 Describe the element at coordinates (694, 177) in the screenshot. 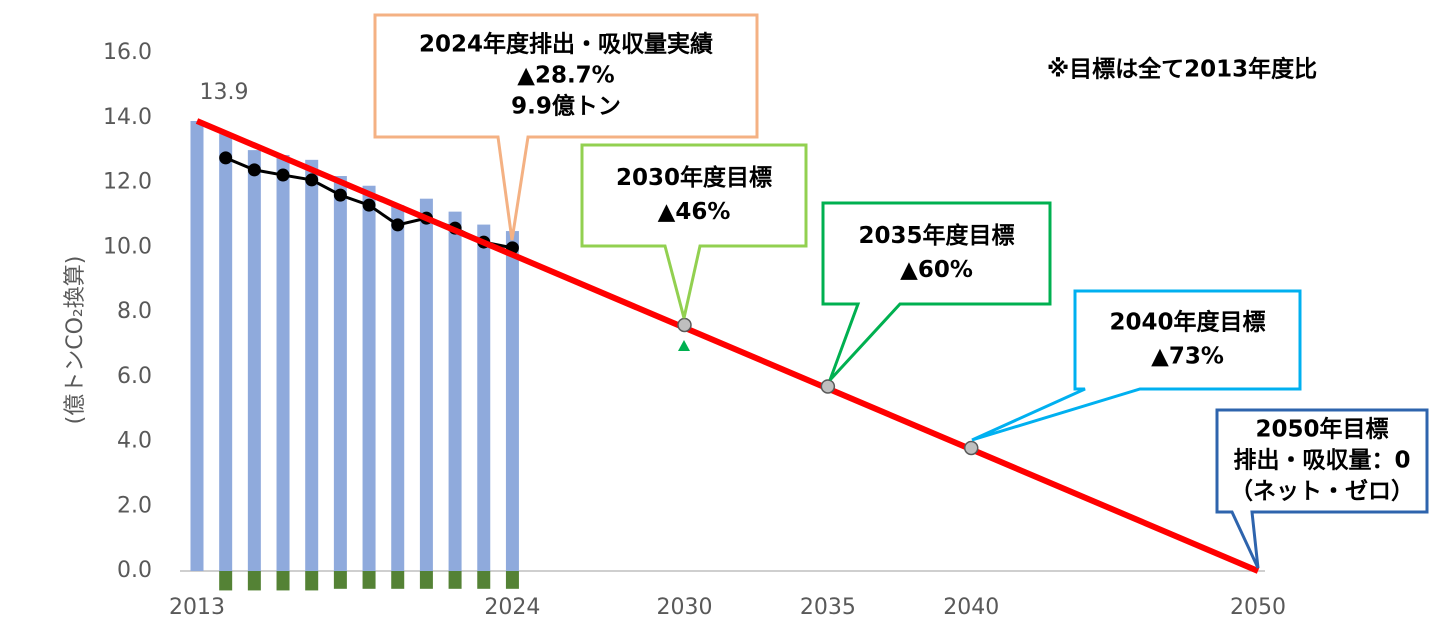

I see `callout-text: 2030年度目標` at that location.